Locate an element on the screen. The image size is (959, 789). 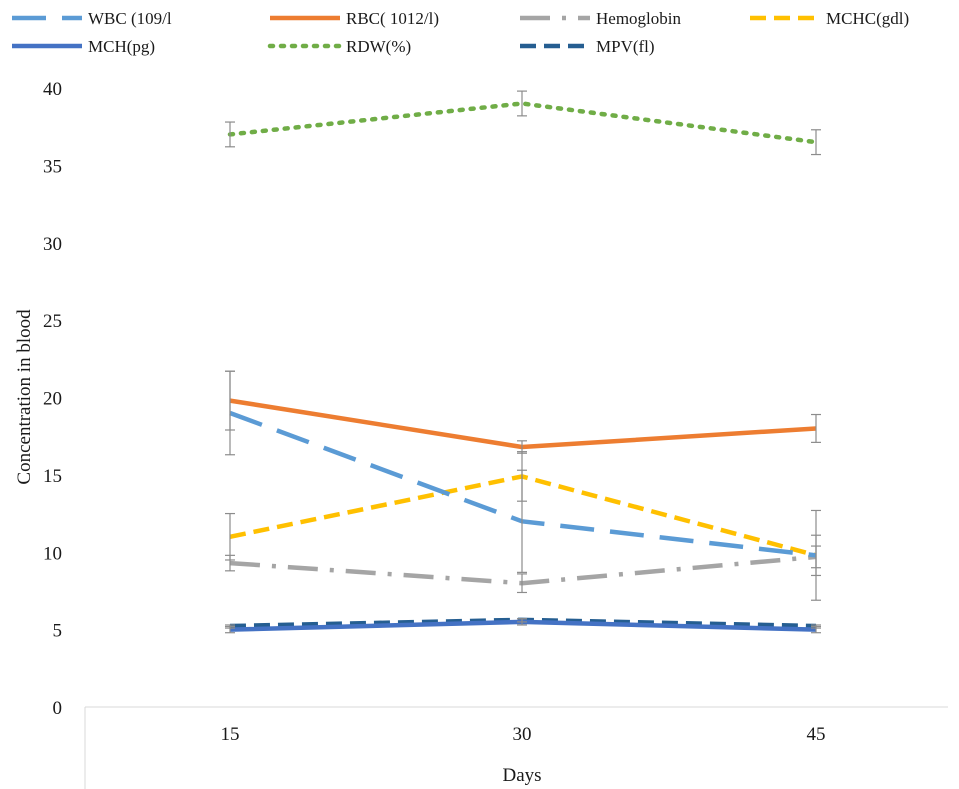
x-tick-label: 30 is located at coordinates (522, 734).